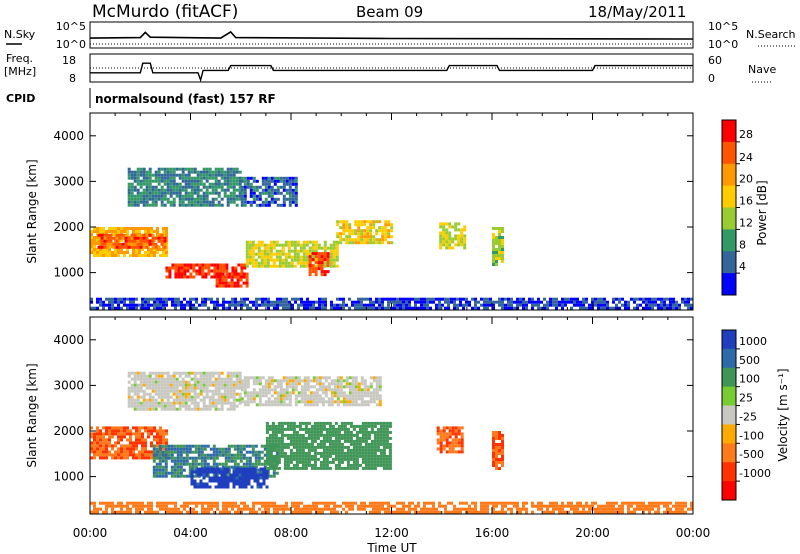 Image resolution: width=800 pixels, height=554 pixels. Describe the element at coordinates (391, 35) in the screenshot. I see `noise-panel` at that location.